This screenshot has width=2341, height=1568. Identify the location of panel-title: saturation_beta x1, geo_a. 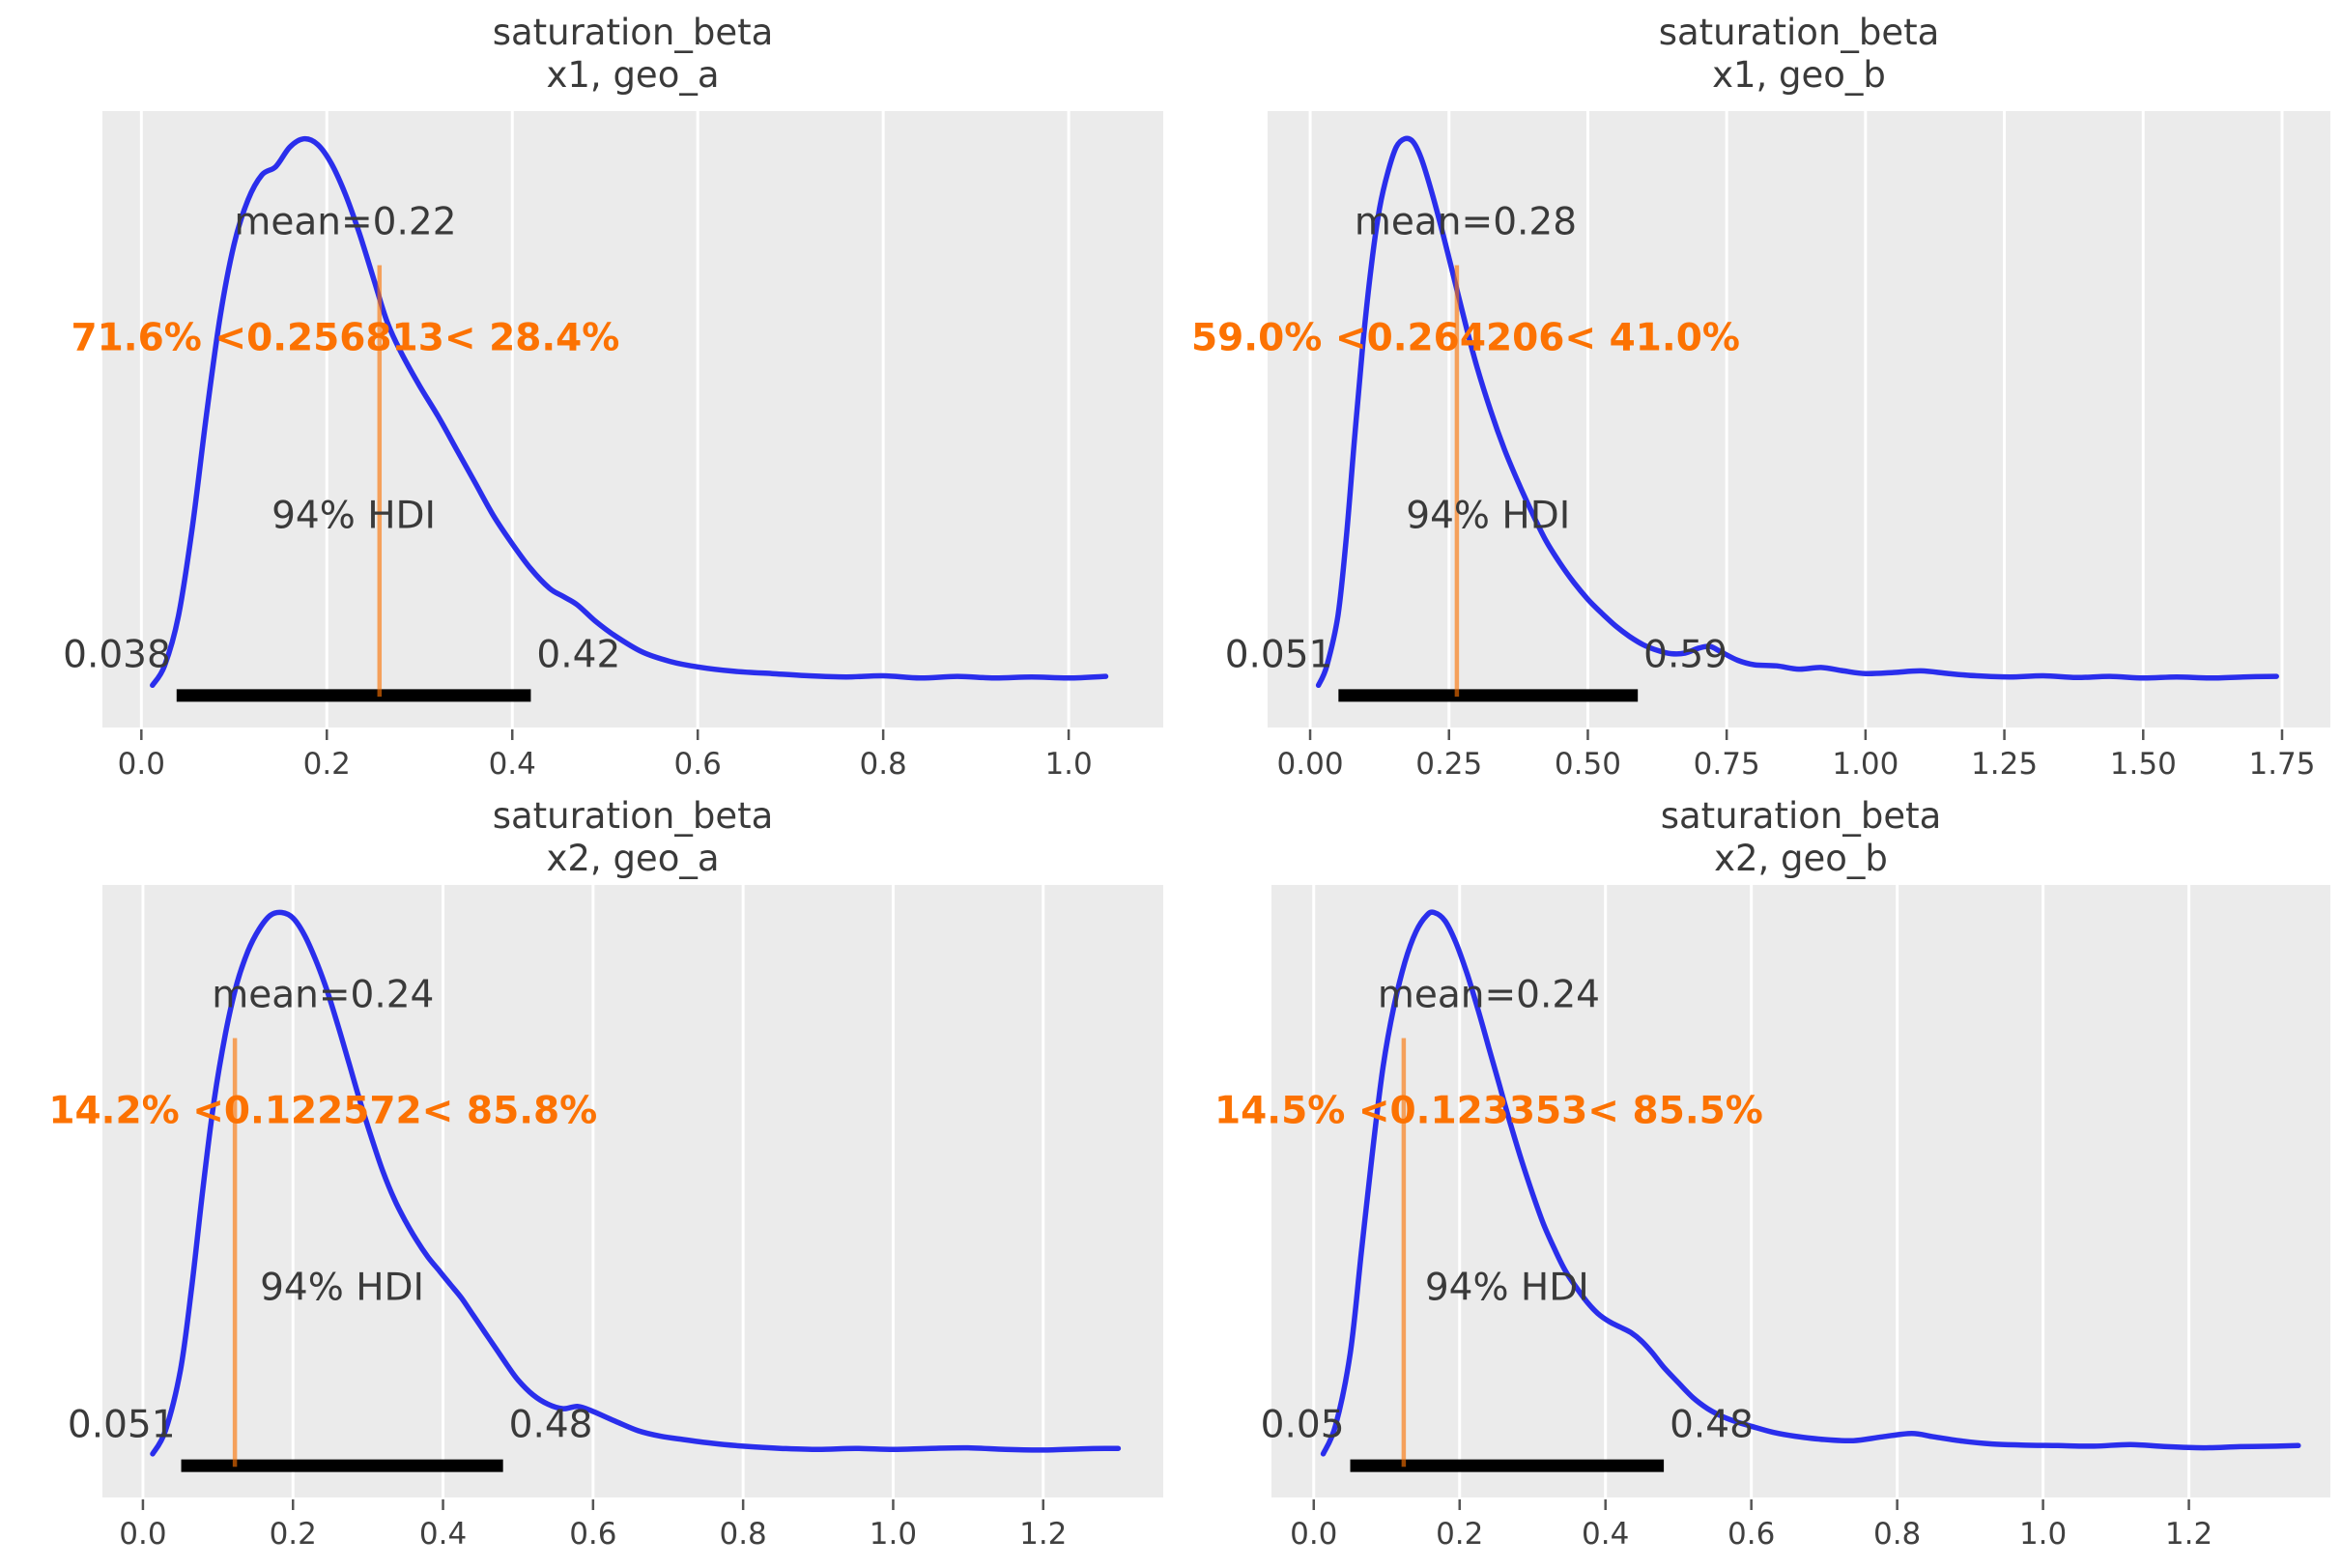
(632, 54).